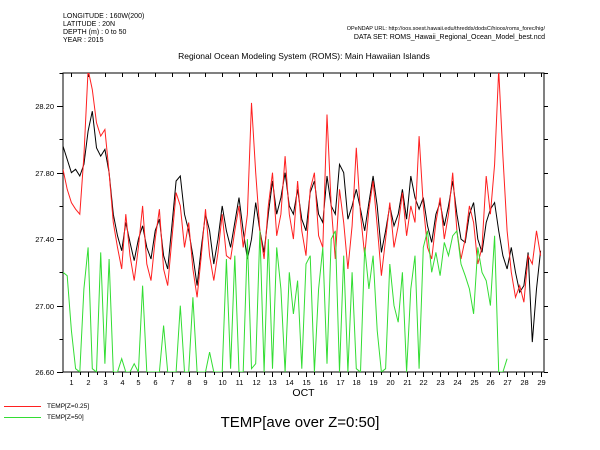 The height and width of the screenshot is (450, 600). I want to click on meta-latitude: LATITUDE : 20N, so click(89, 24).